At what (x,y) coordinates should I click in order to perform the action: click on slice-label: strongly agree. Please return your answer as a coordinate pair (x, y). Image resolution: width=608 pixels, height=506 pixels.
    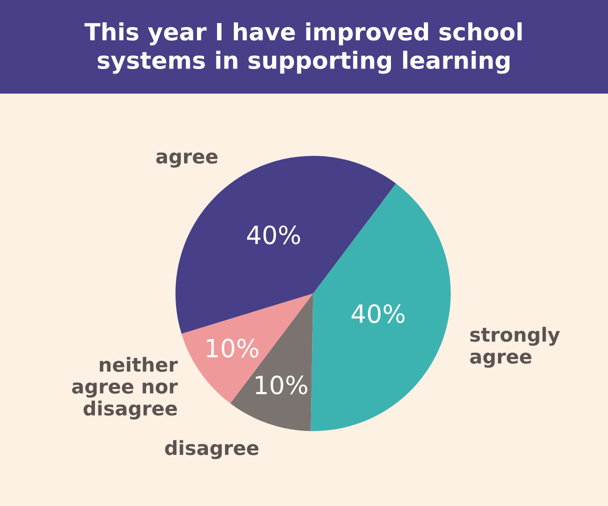
    Looking at the image, I should click on (515, 347).